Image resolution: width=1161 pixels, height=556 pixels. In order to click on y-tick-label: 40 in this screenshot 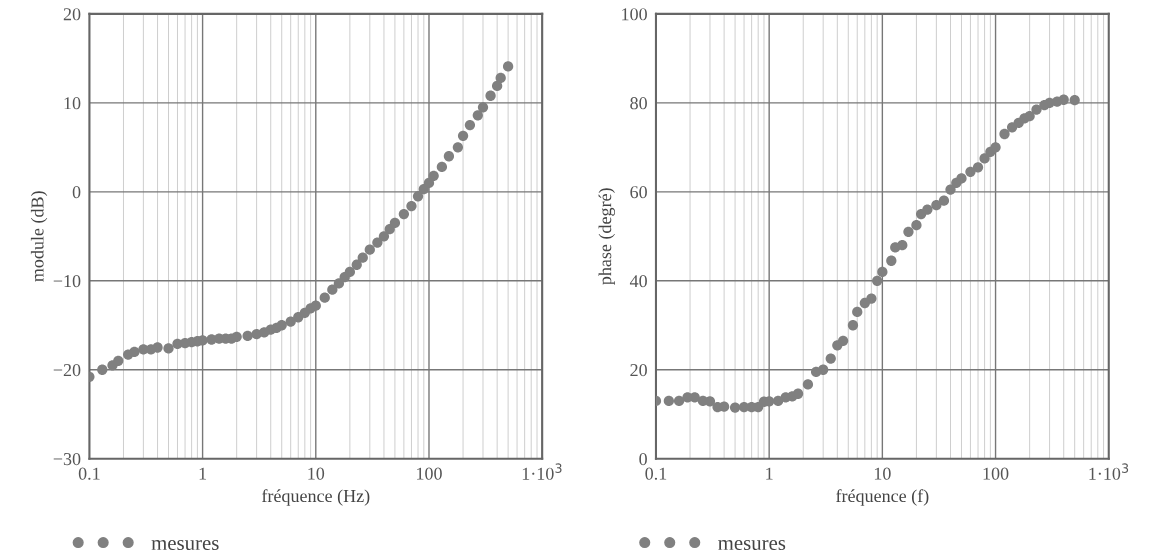, I will do `click(638, 281)`.